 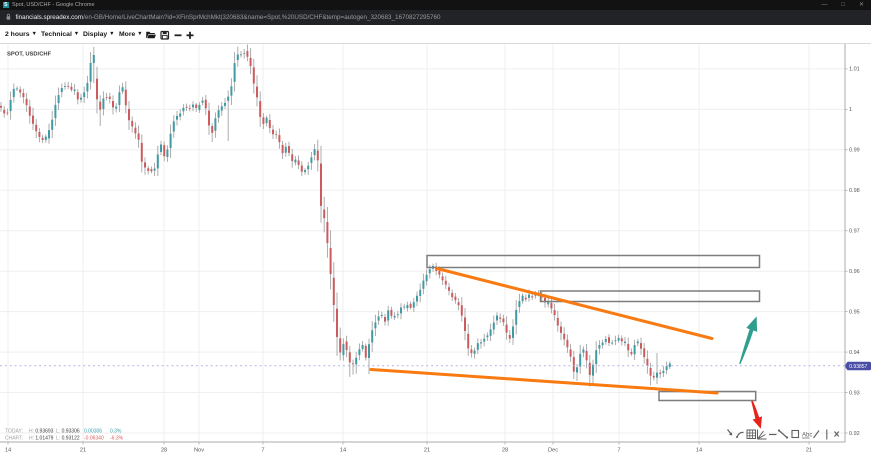 I want to click on svg-text: TODAY:, so click(x=14, y=432).